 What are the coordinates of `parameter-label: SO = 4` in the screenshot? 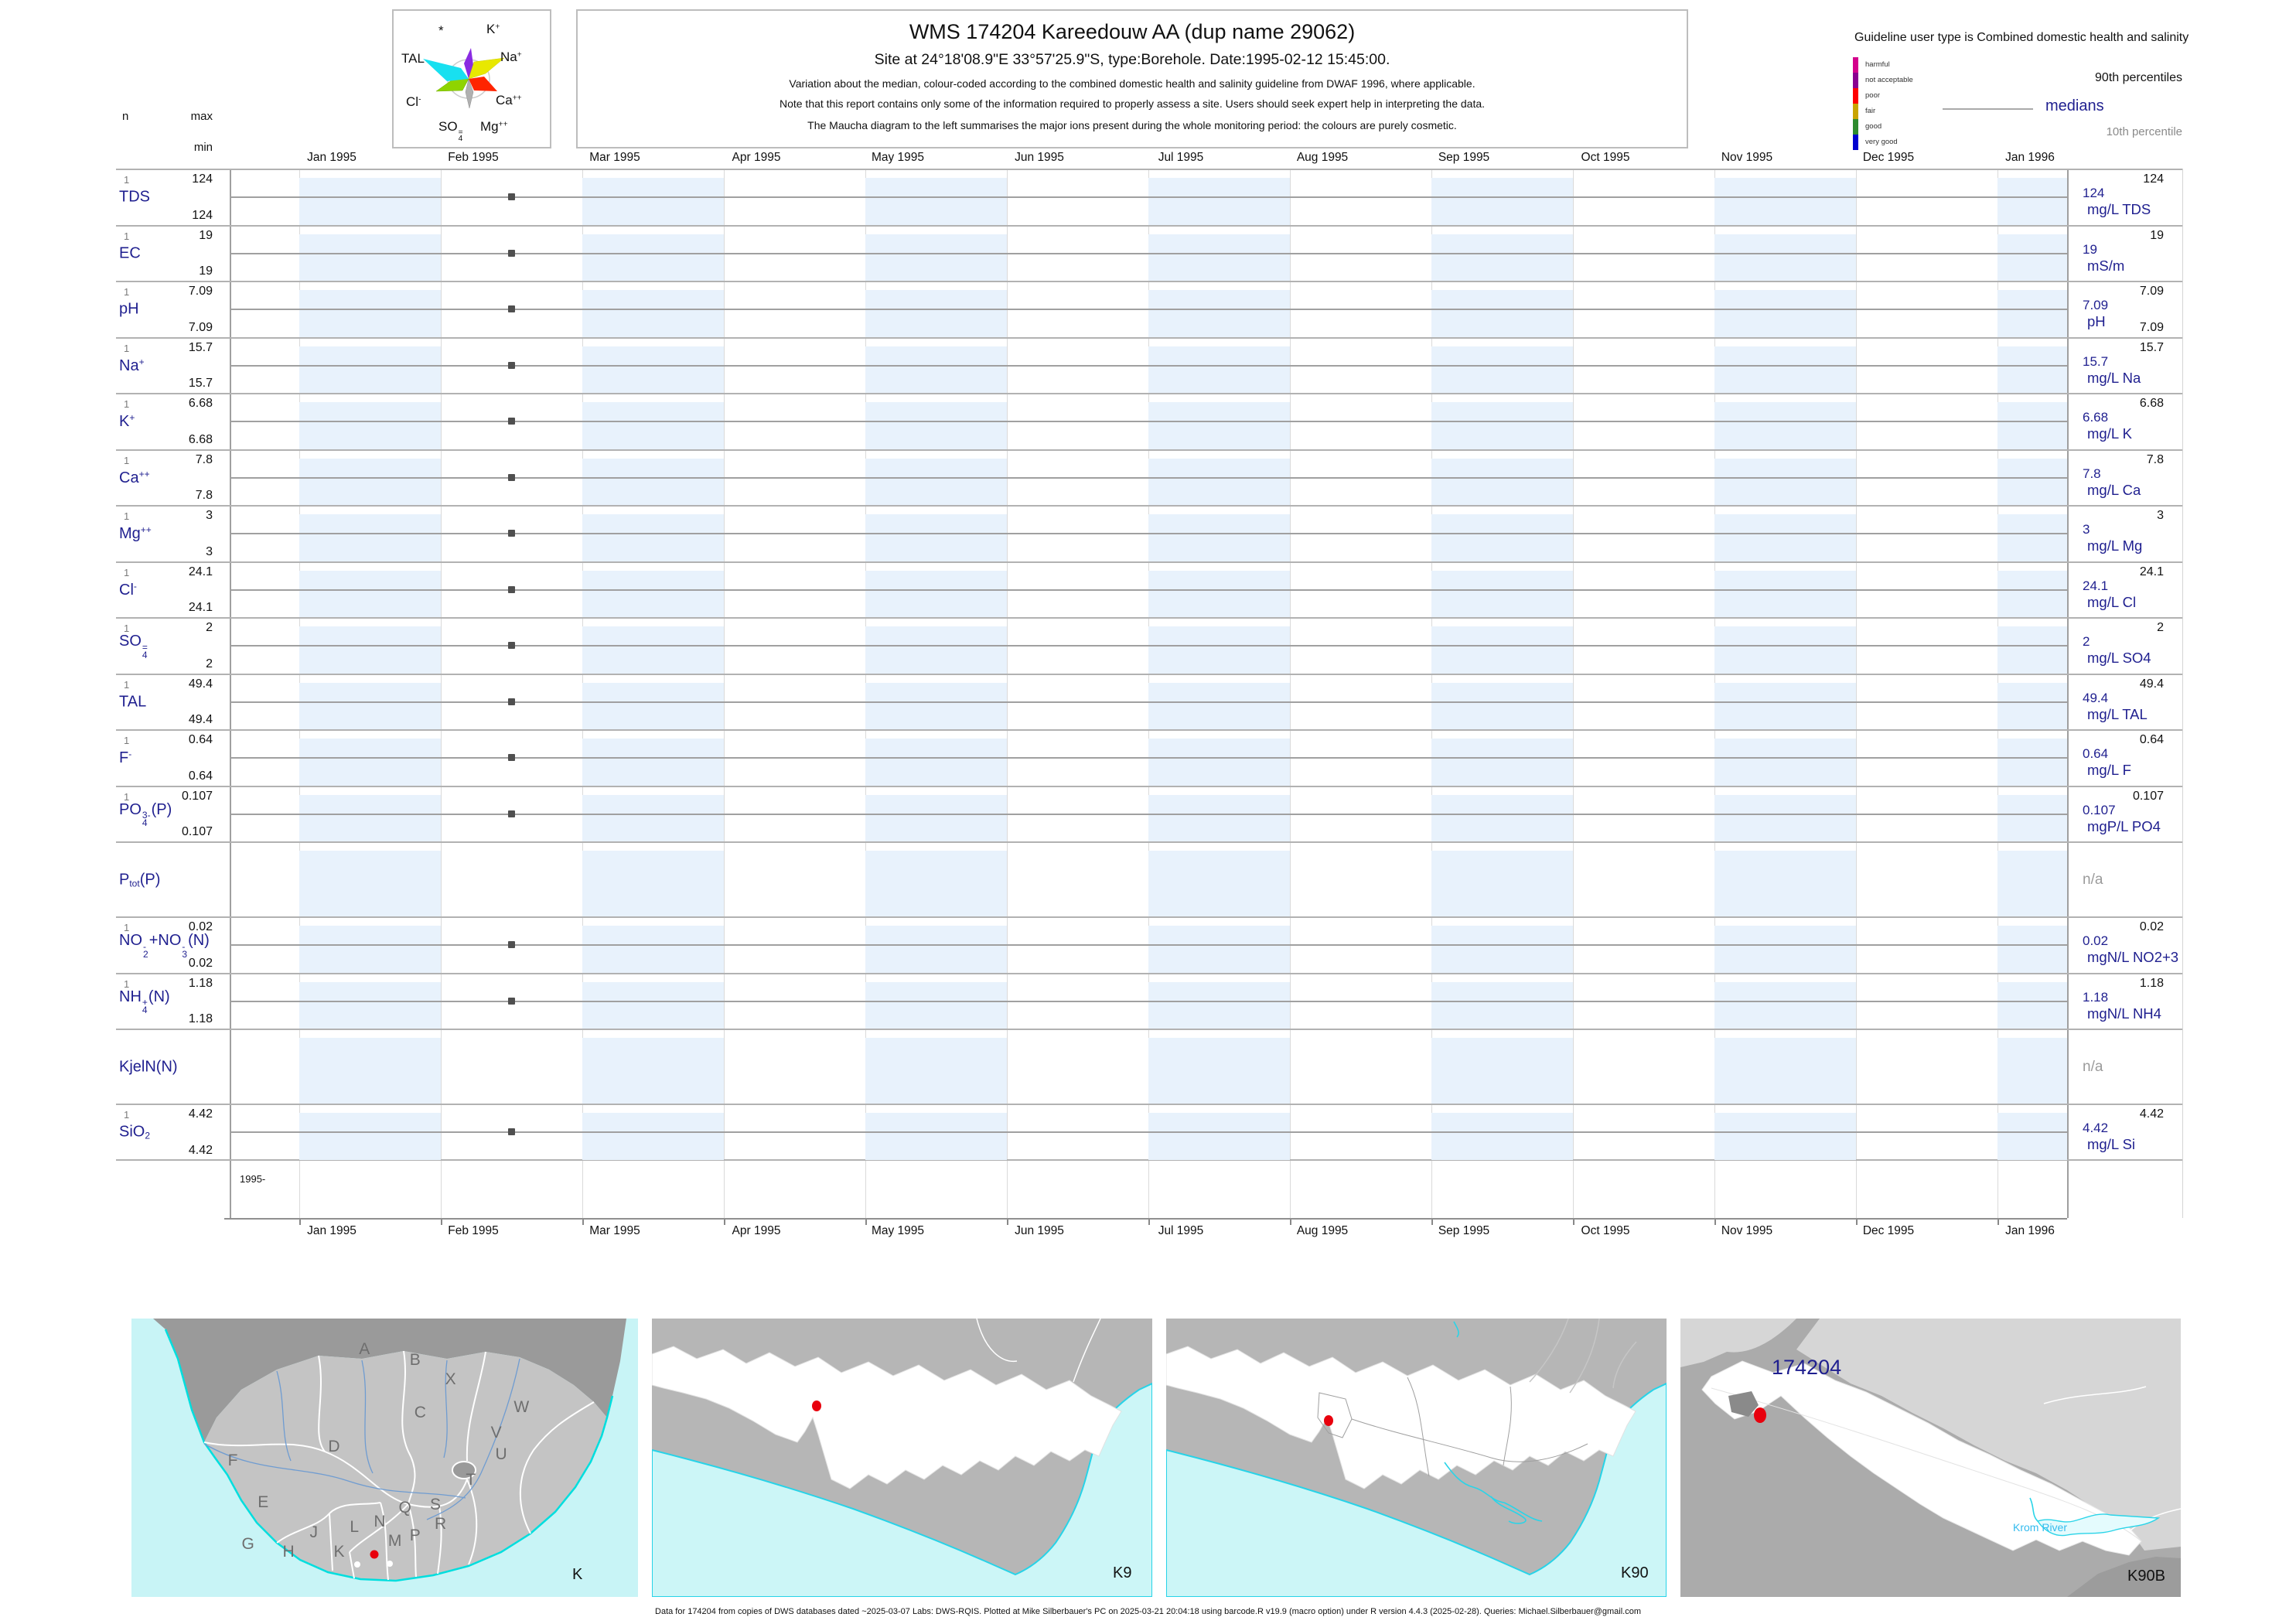 It's located at (133, 646).